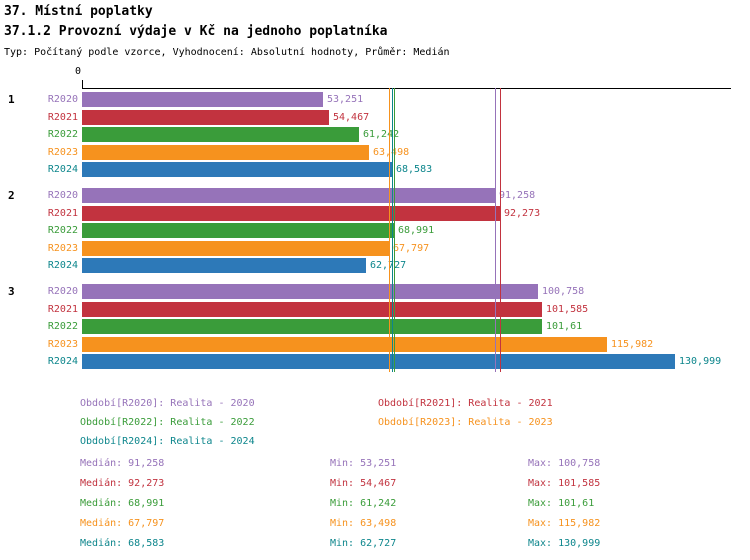 The width and height of the screenshot is (750, 560). I want to click on bar-value-label: 68,583, so click(414, 169).